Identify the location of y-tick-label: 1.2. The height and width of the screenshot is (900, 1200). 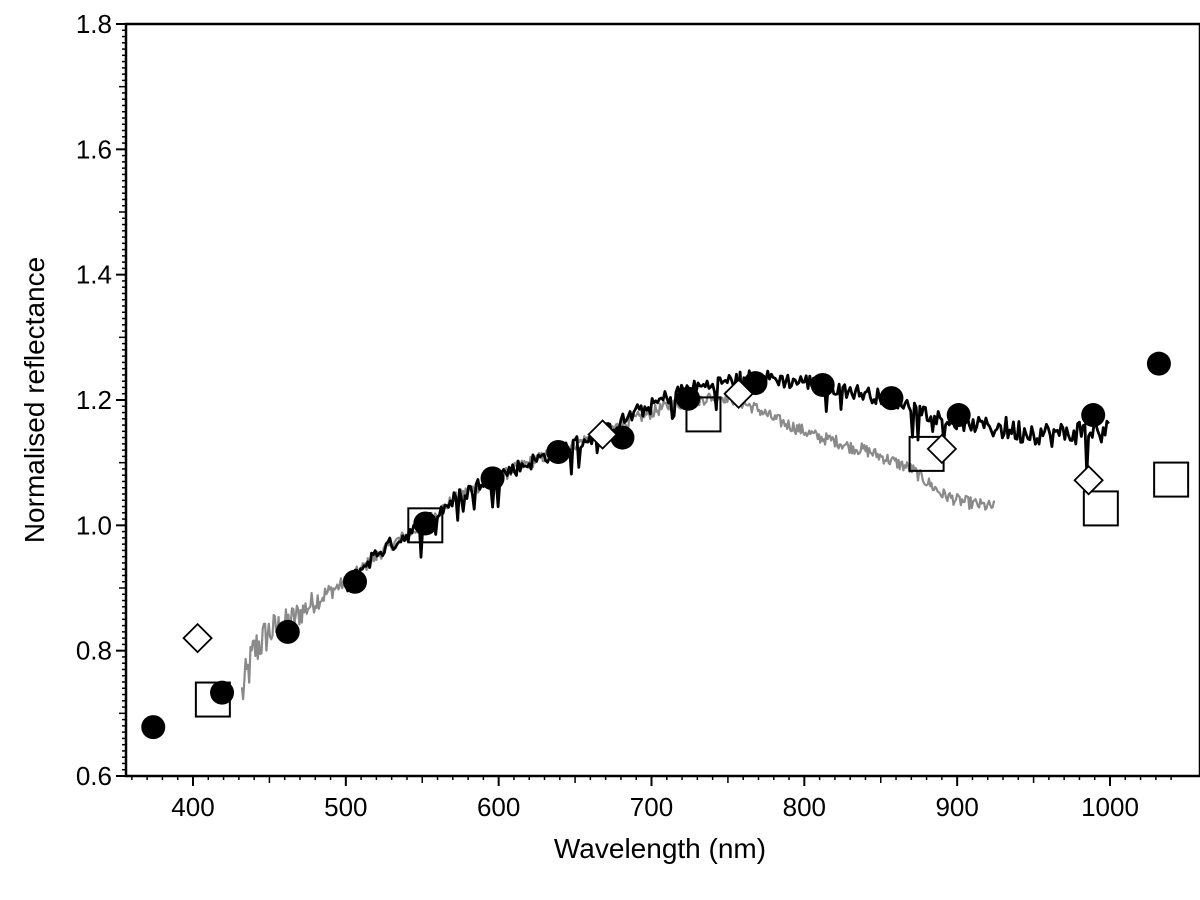
(94, 400).